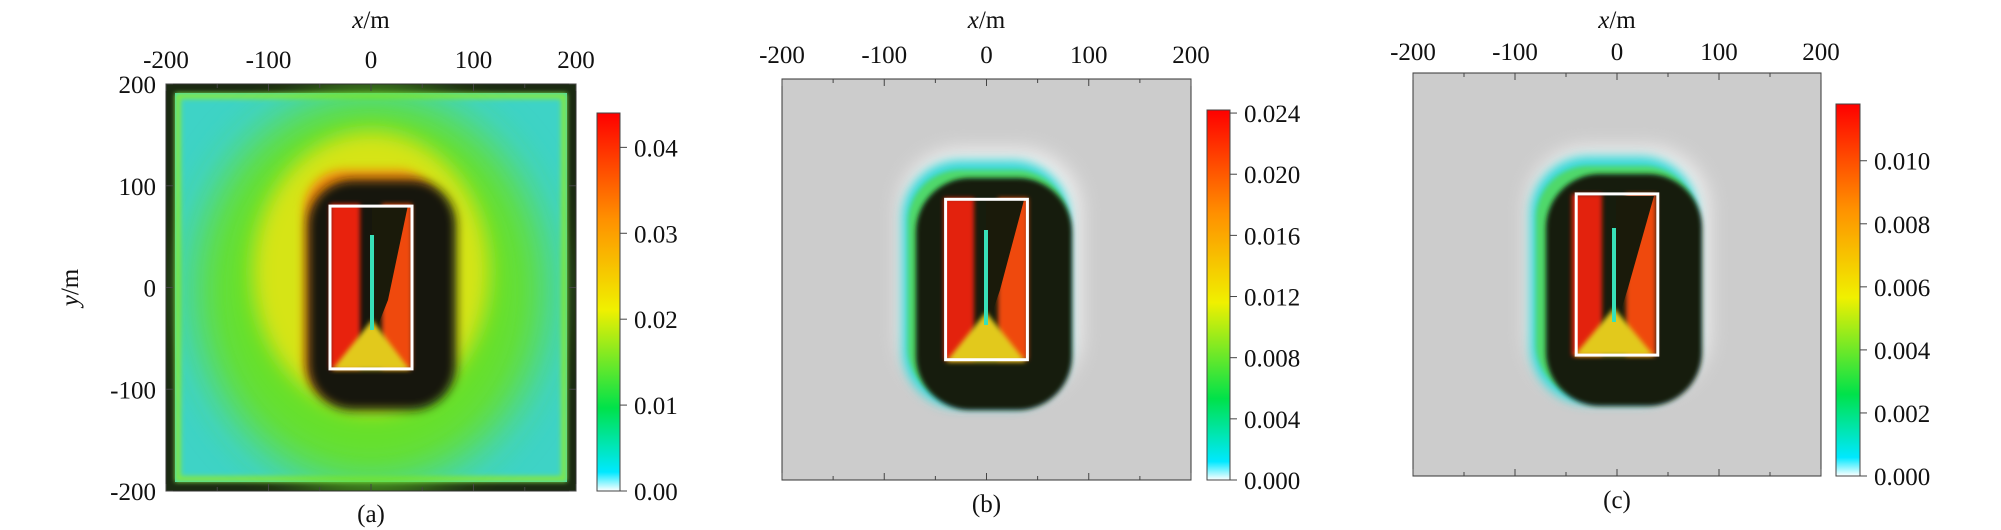 This screenshot has width=2001, height=530. I want to click on colorbar-tick-label: 0.016, so click(1272, 236).